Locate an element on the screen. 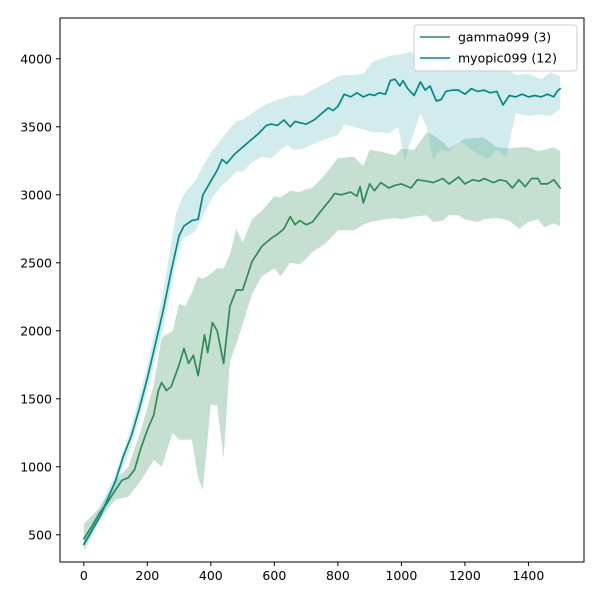 This screenshot has width=600, height=600. x-tick-label: 600 is located at coordinates (274, 575).